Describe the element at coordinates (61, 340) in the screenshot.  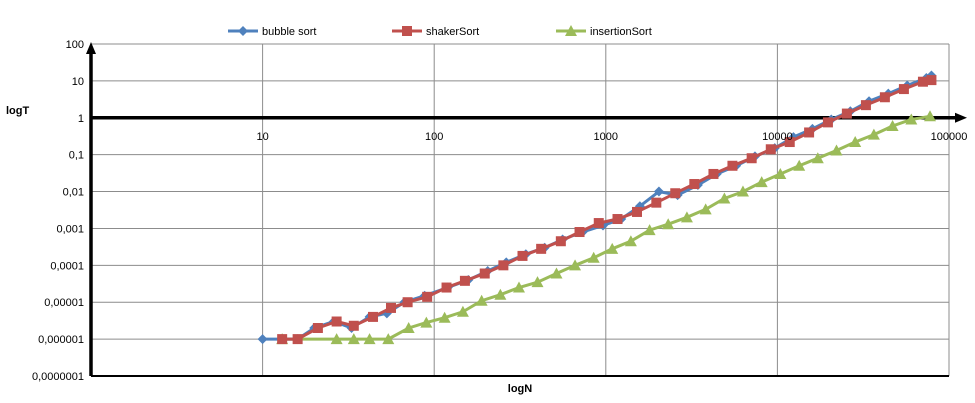
I see `y-tick-label: 0,000001` at that location.